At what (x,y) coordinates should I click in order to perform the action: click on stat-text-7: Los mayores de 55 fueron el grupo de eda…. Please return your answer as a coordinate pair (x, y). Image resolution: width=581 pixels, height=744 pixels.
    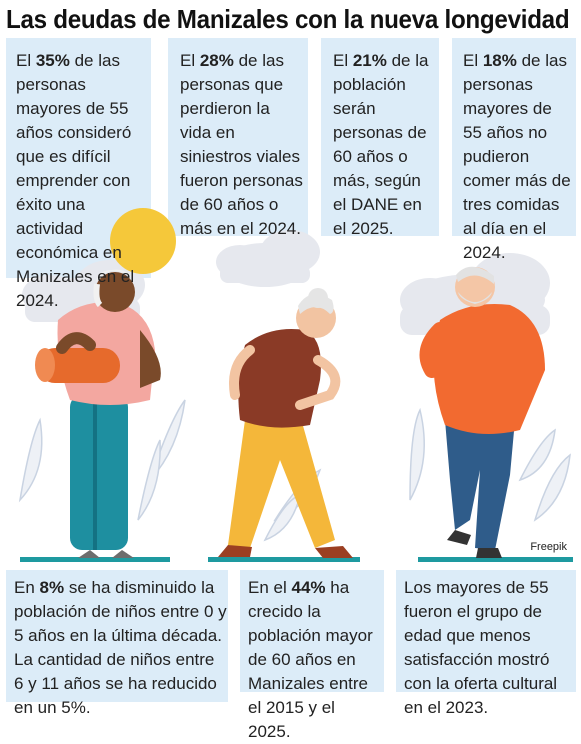
    Looking at the image, I should click on (490, 648).